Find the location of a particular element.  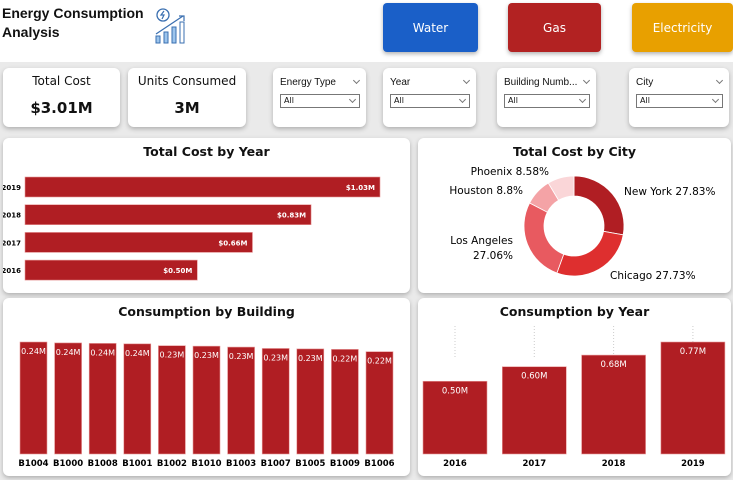

x-tick-label: B1009 is located at coordinates (345, 464).